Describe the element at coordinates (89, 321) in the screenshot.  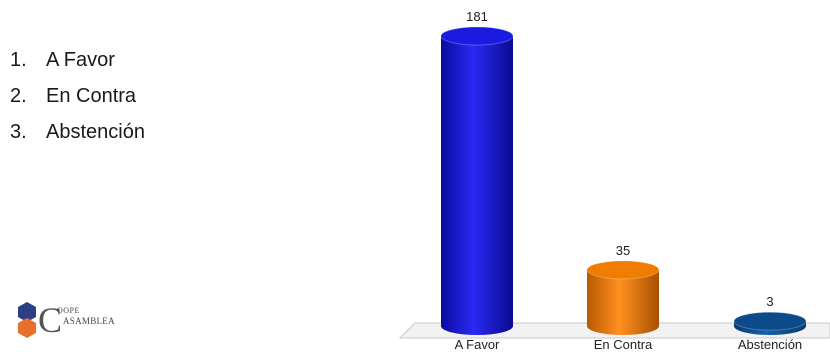
I see `logo-line-2: ASAMBLEA` at that location.